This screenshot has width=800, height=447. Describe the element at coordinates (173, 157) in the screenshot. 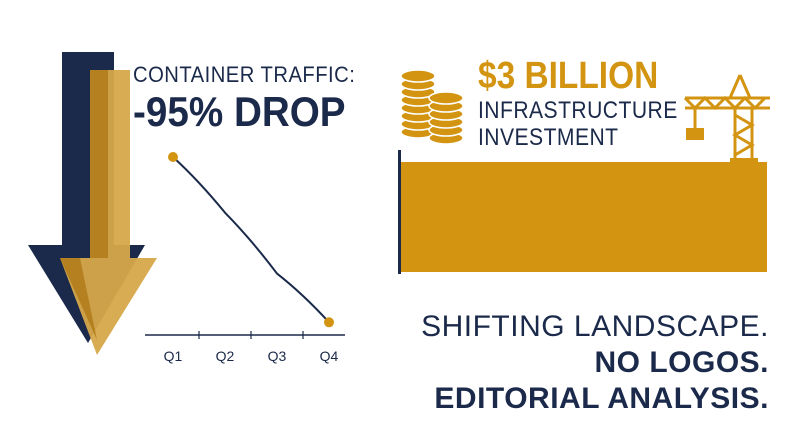

I see `data-point-q1` at that location.